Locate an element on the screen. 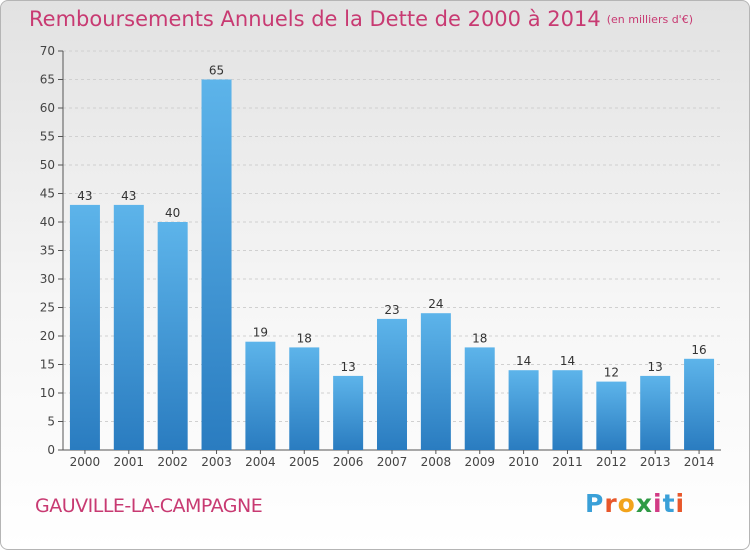 The width and height of the screenshot is (750, 550). x-tick-label: 2014 is located at coordinates (699, 462).